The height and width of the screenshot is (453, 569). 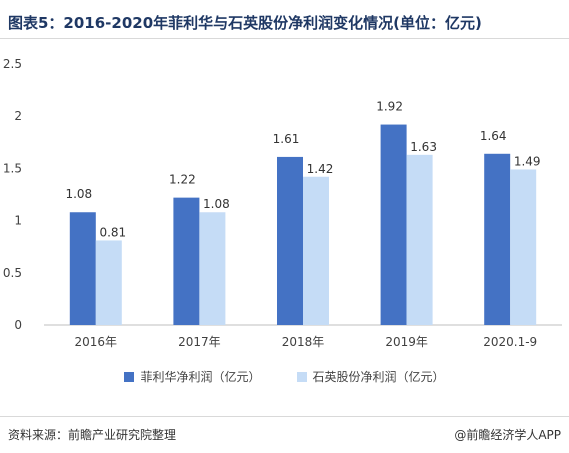 I want to click on x-tick-label-4: 2020.1-9, so click(x=510, y=342).